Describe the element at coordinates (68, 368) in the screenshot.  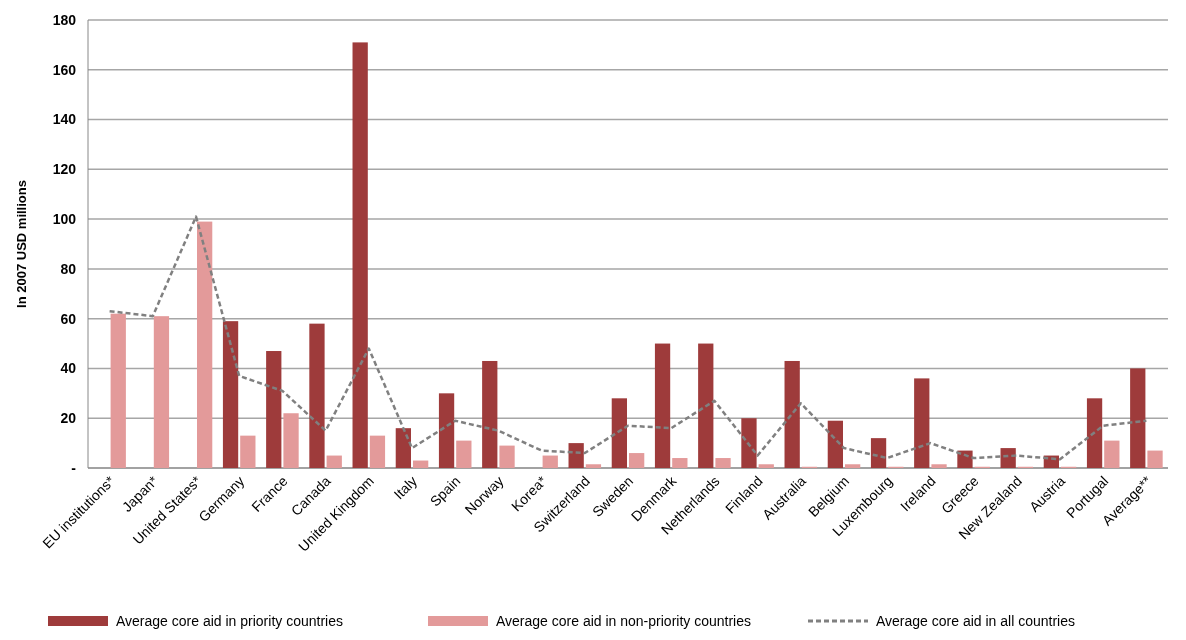
I see `y-tick-label: 40` at that location.